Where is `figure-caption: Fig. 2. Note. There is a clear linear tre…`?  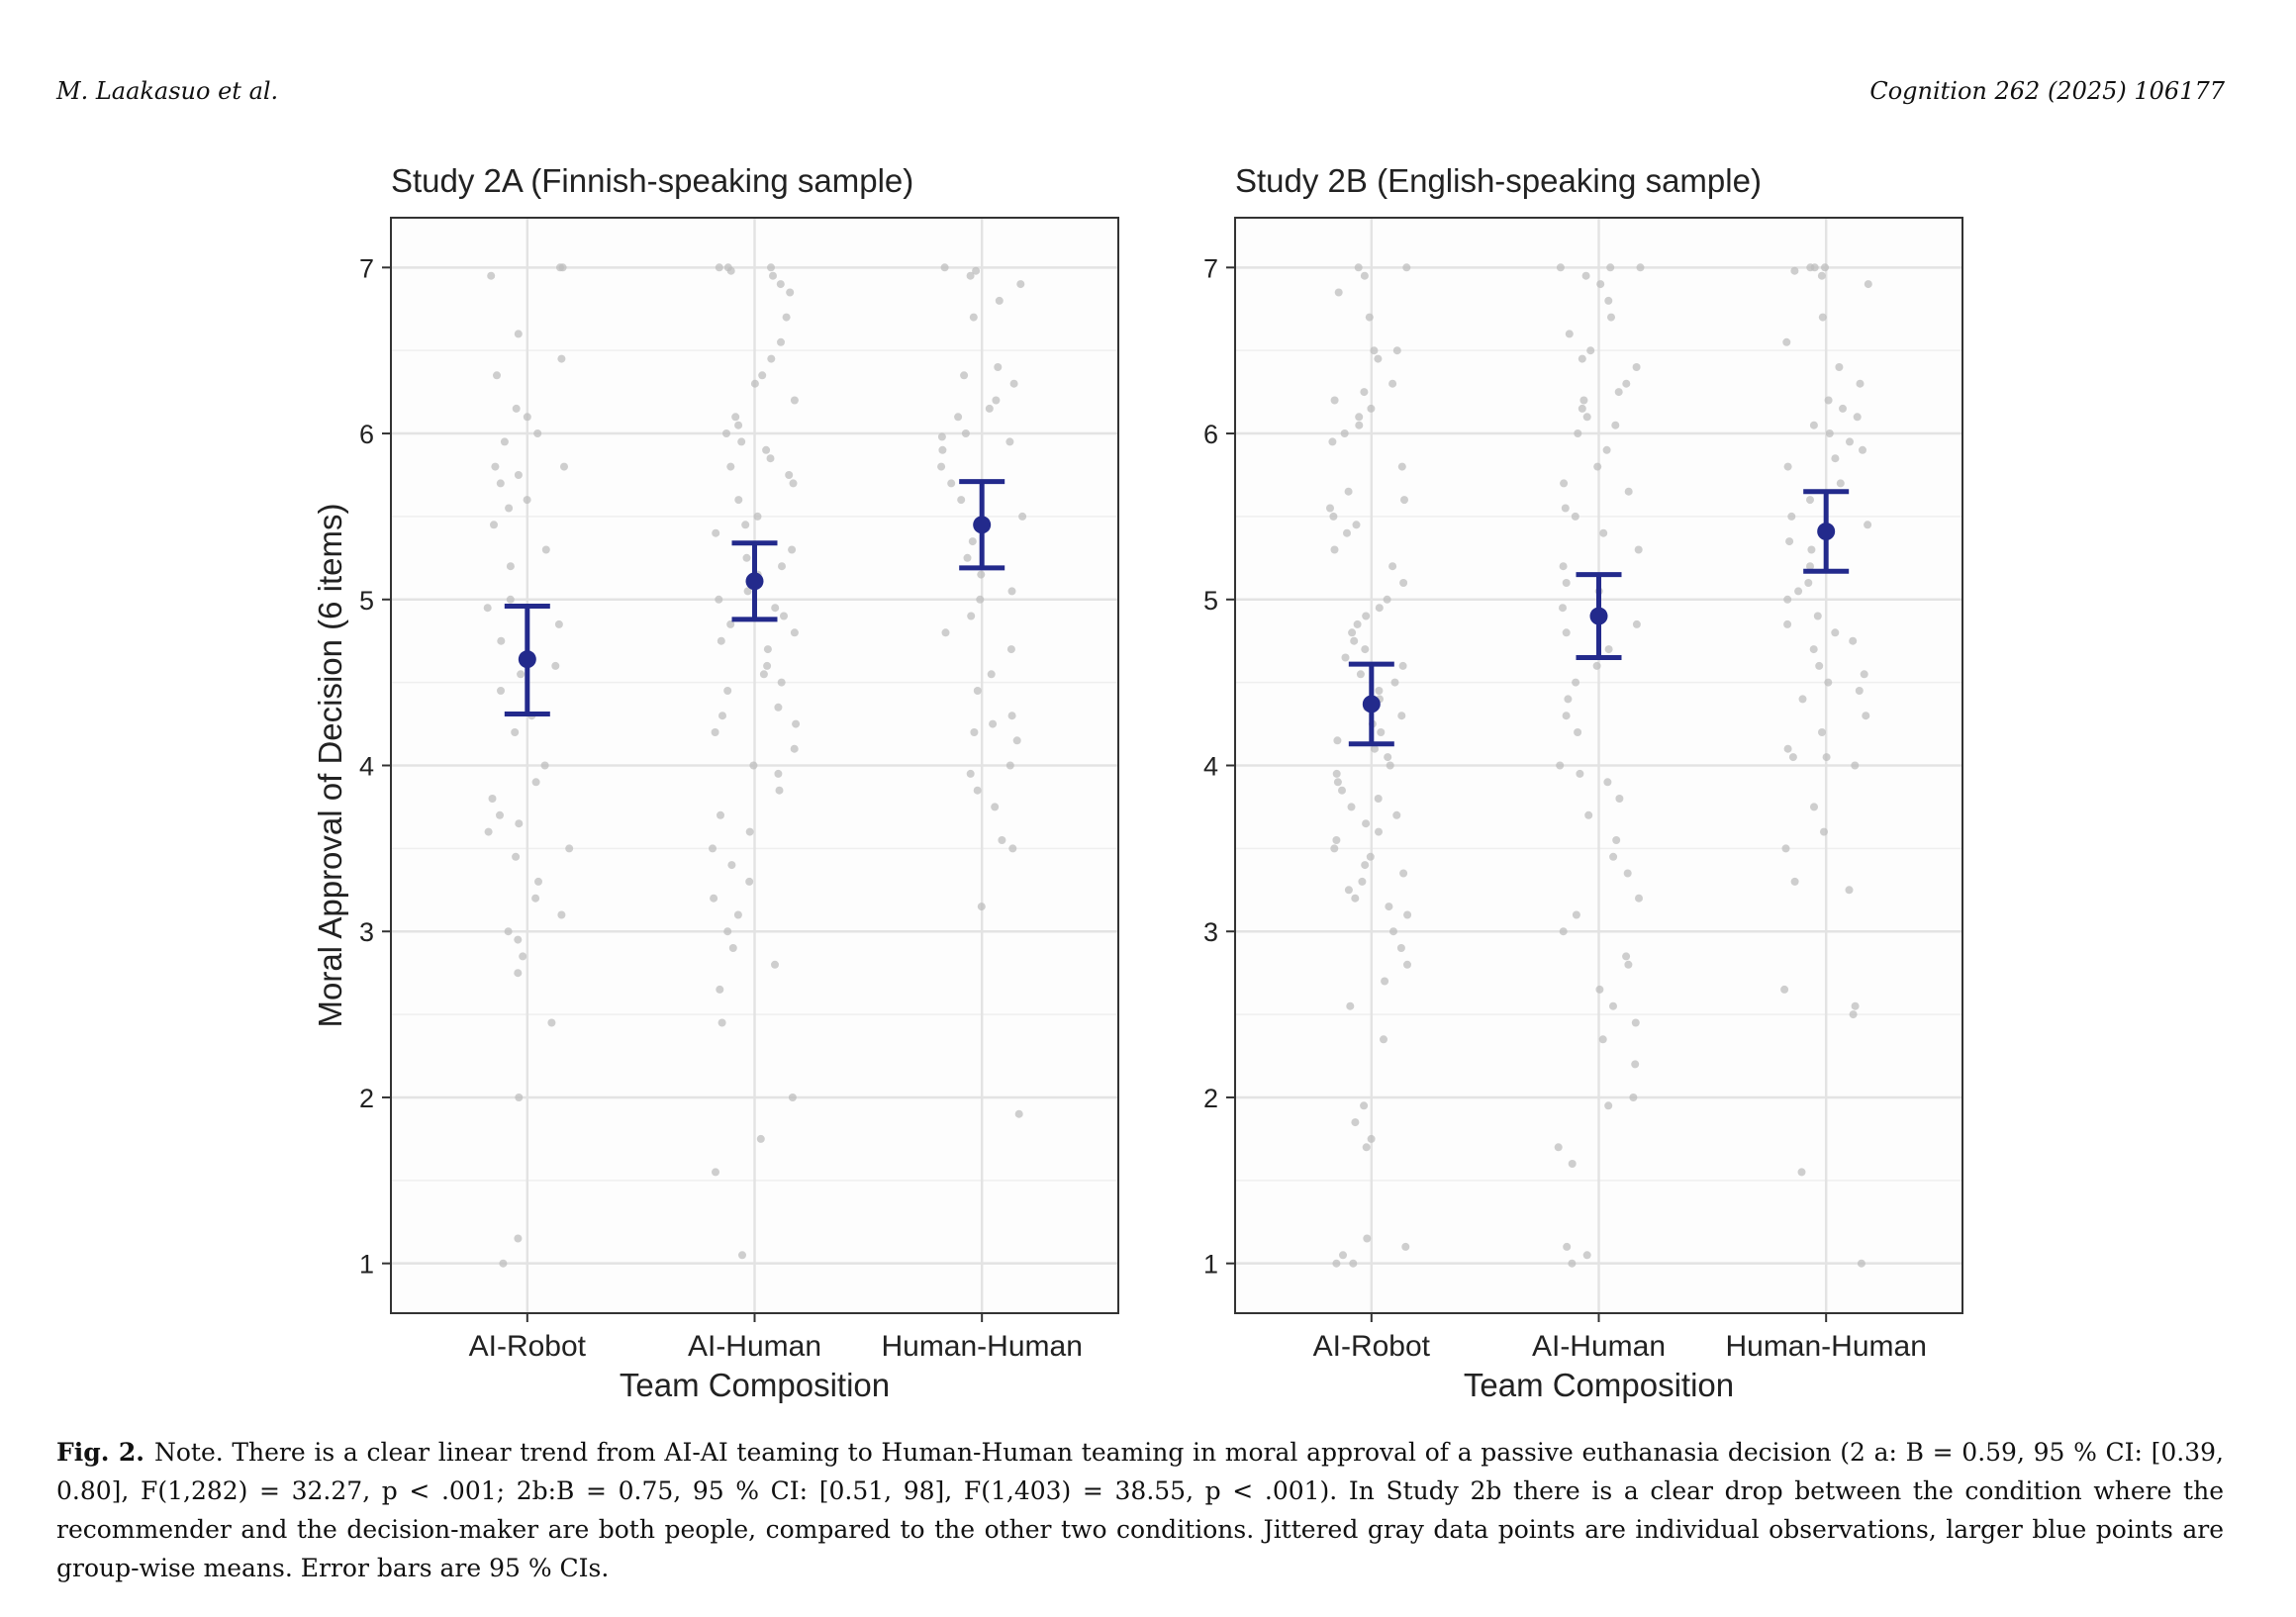
figure-caption: Fig. 2. Note. There is a clear linear tre… is located at coordinates (1140, 1510).